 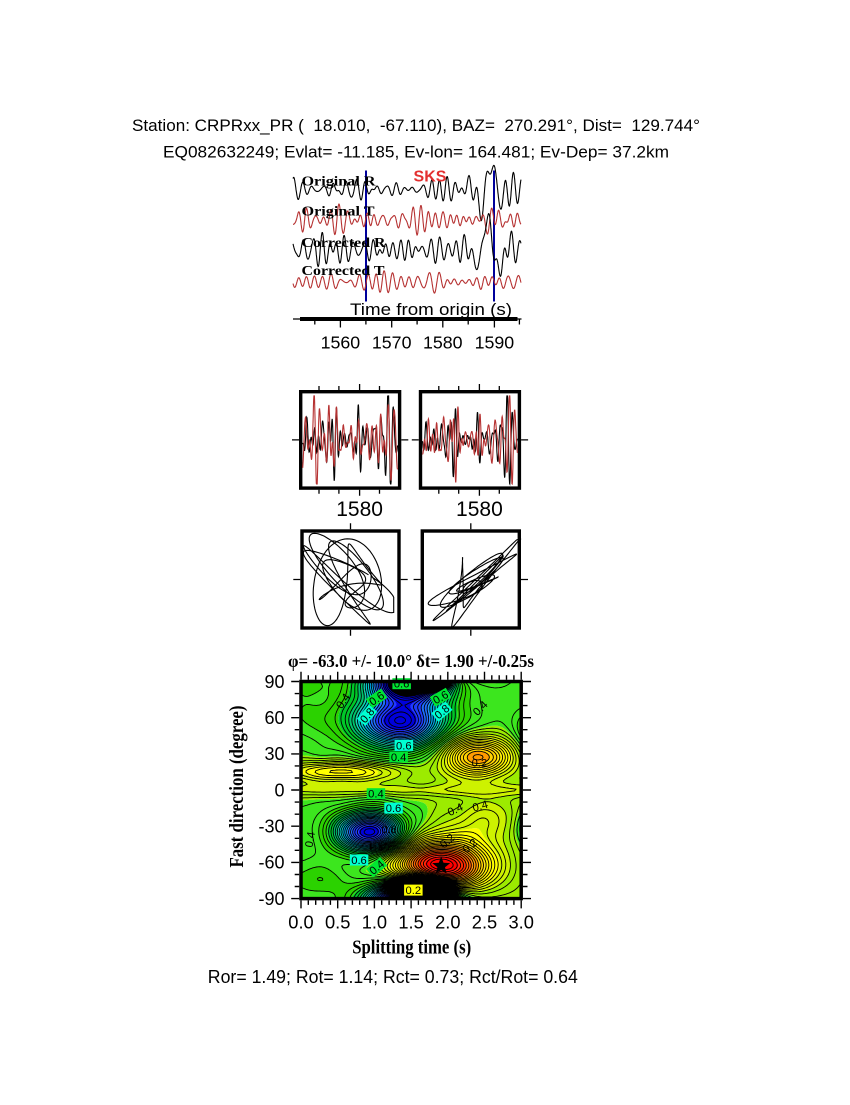 I want to click on svg-text: 1570, so click(x=392, y=343).